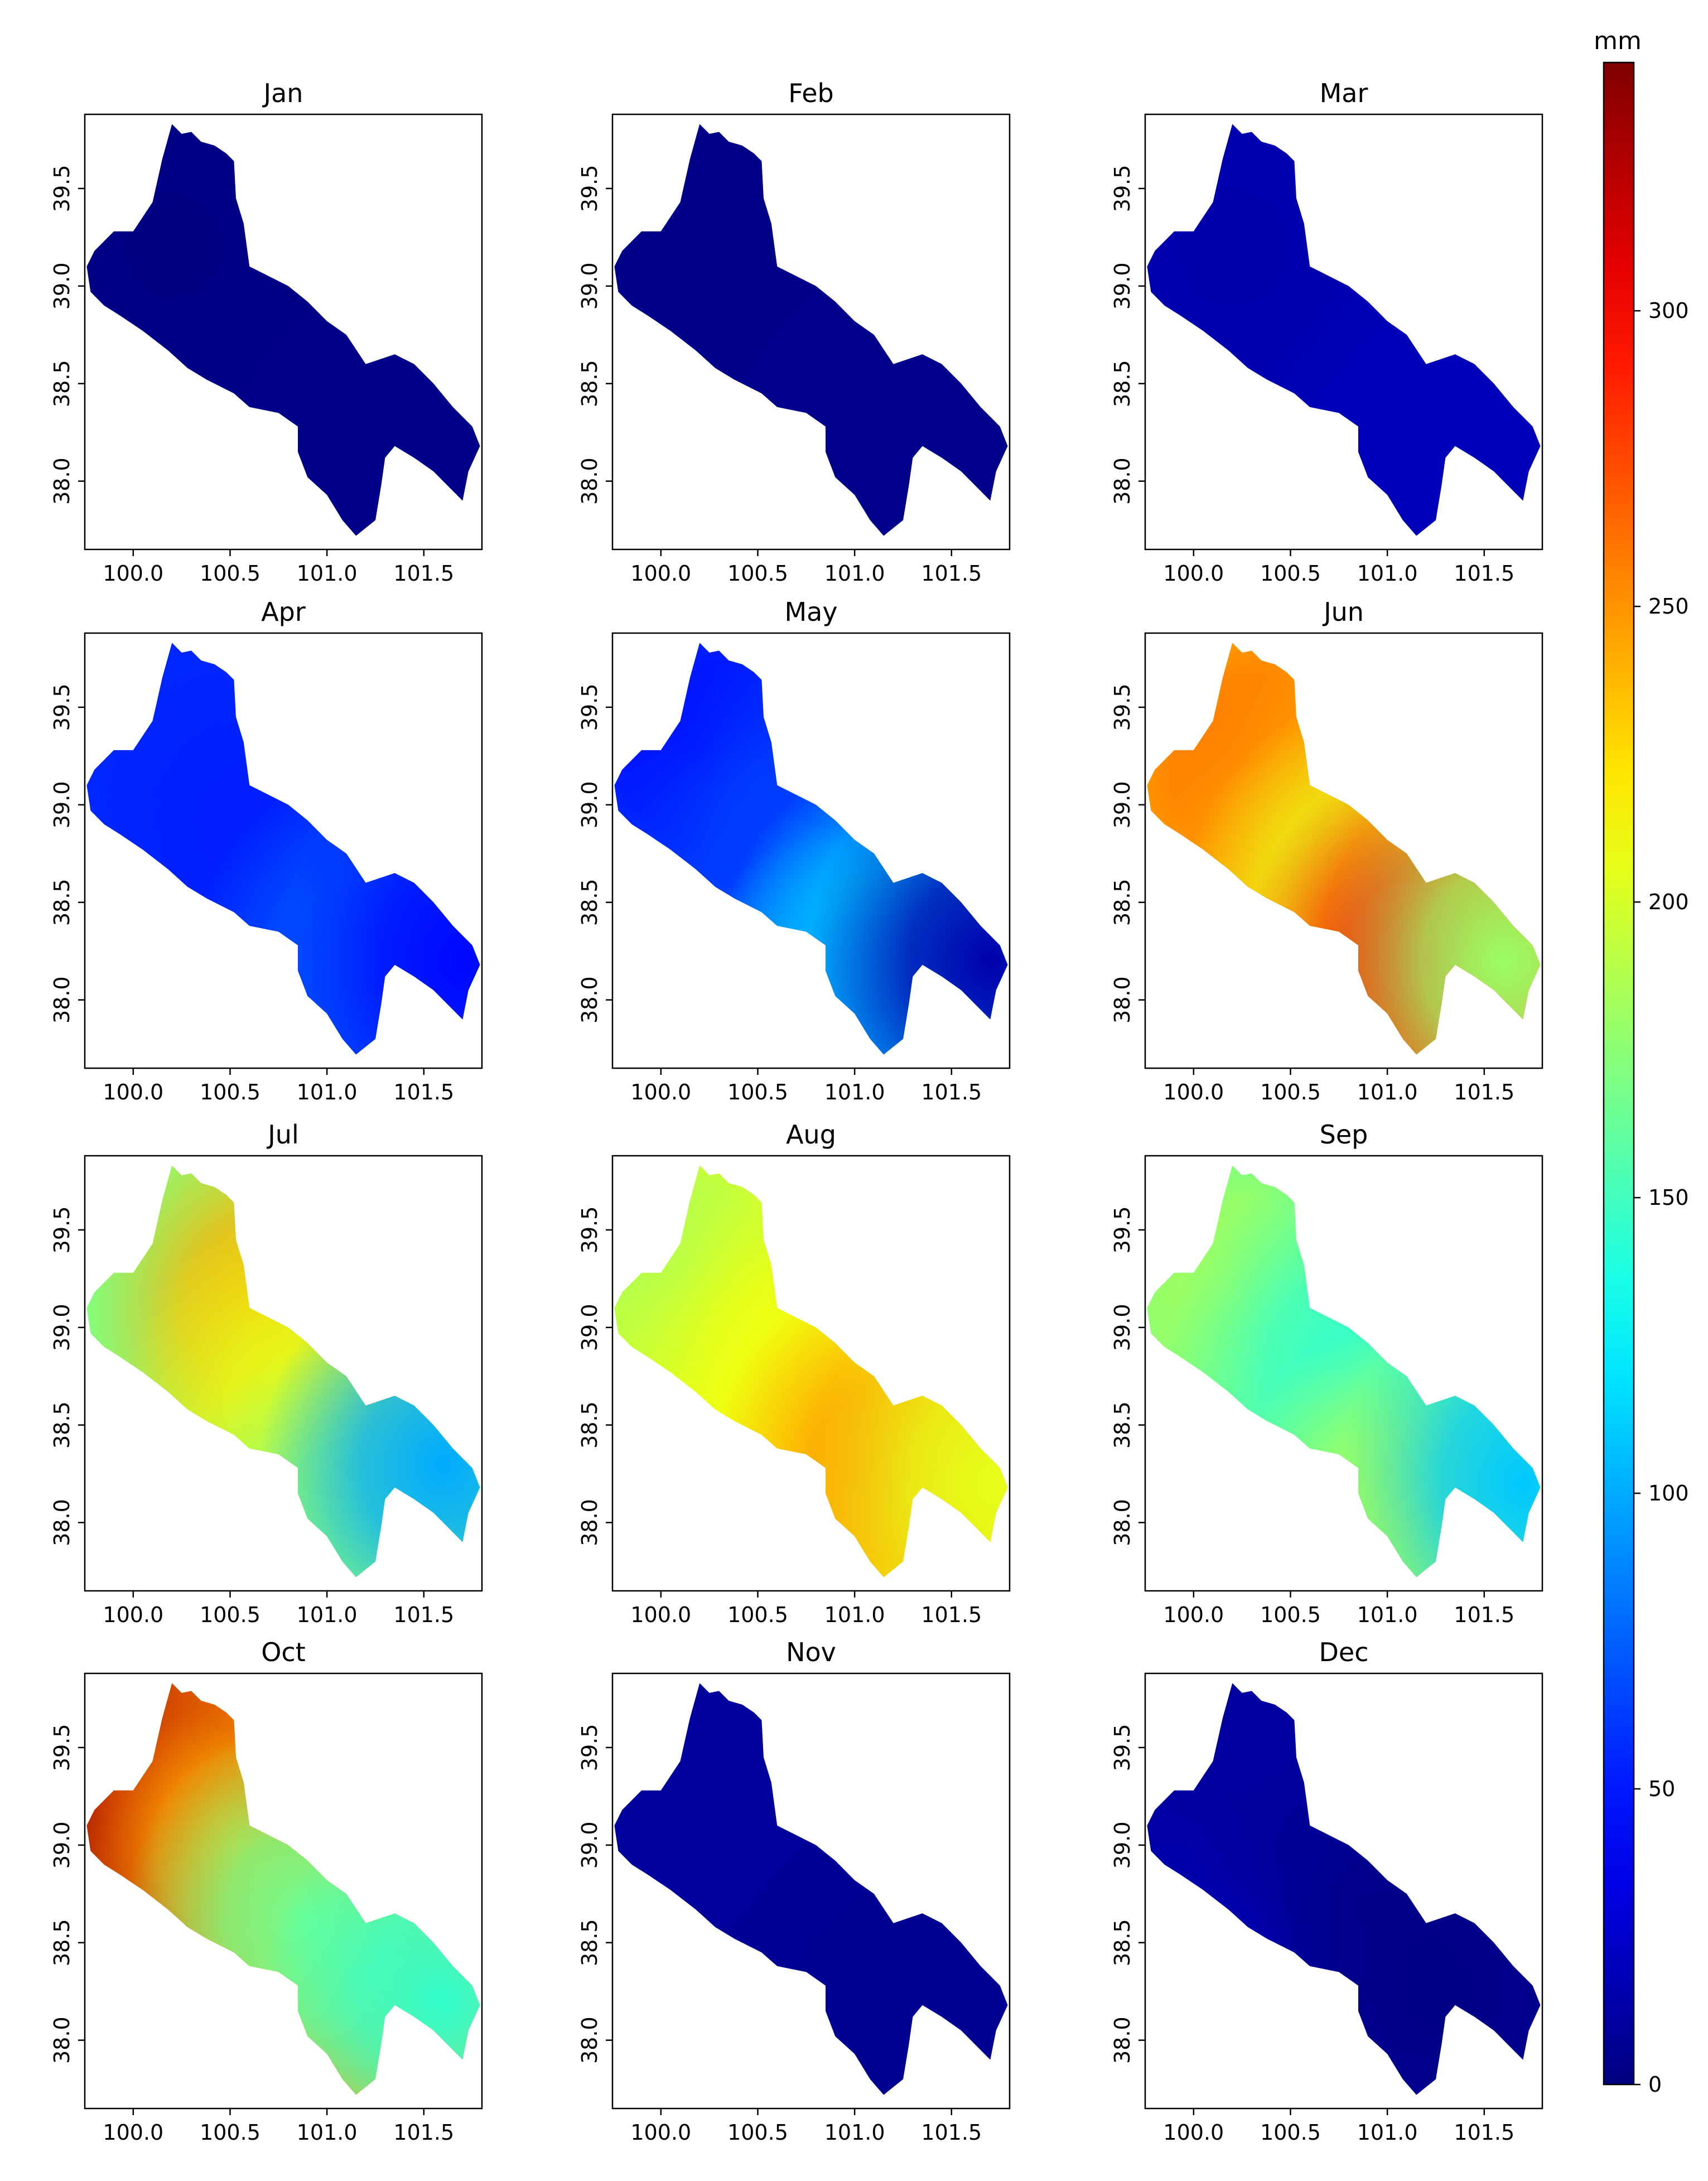  I want to click on colorbar-tick-label: 100, so click(1668, 1493).